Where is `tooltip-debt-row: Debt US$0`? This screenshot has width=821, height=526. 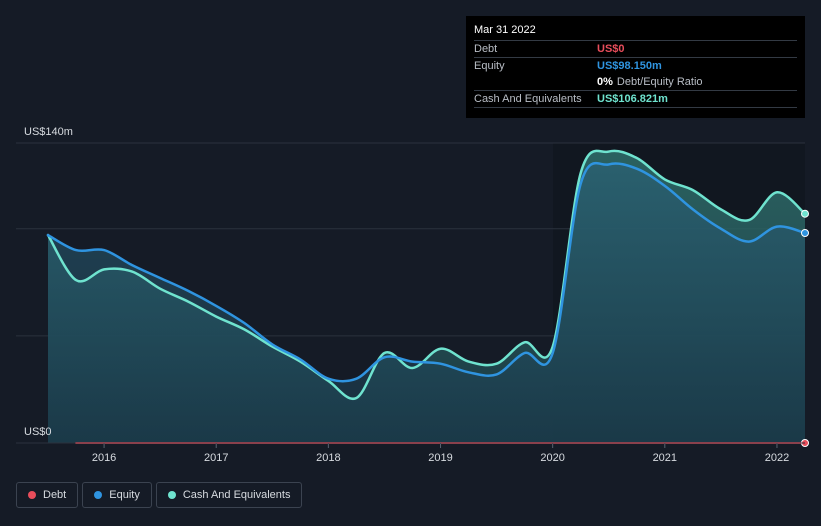 tooltip-debt-row: Debt US$0 is located at coordinates (635, 48).